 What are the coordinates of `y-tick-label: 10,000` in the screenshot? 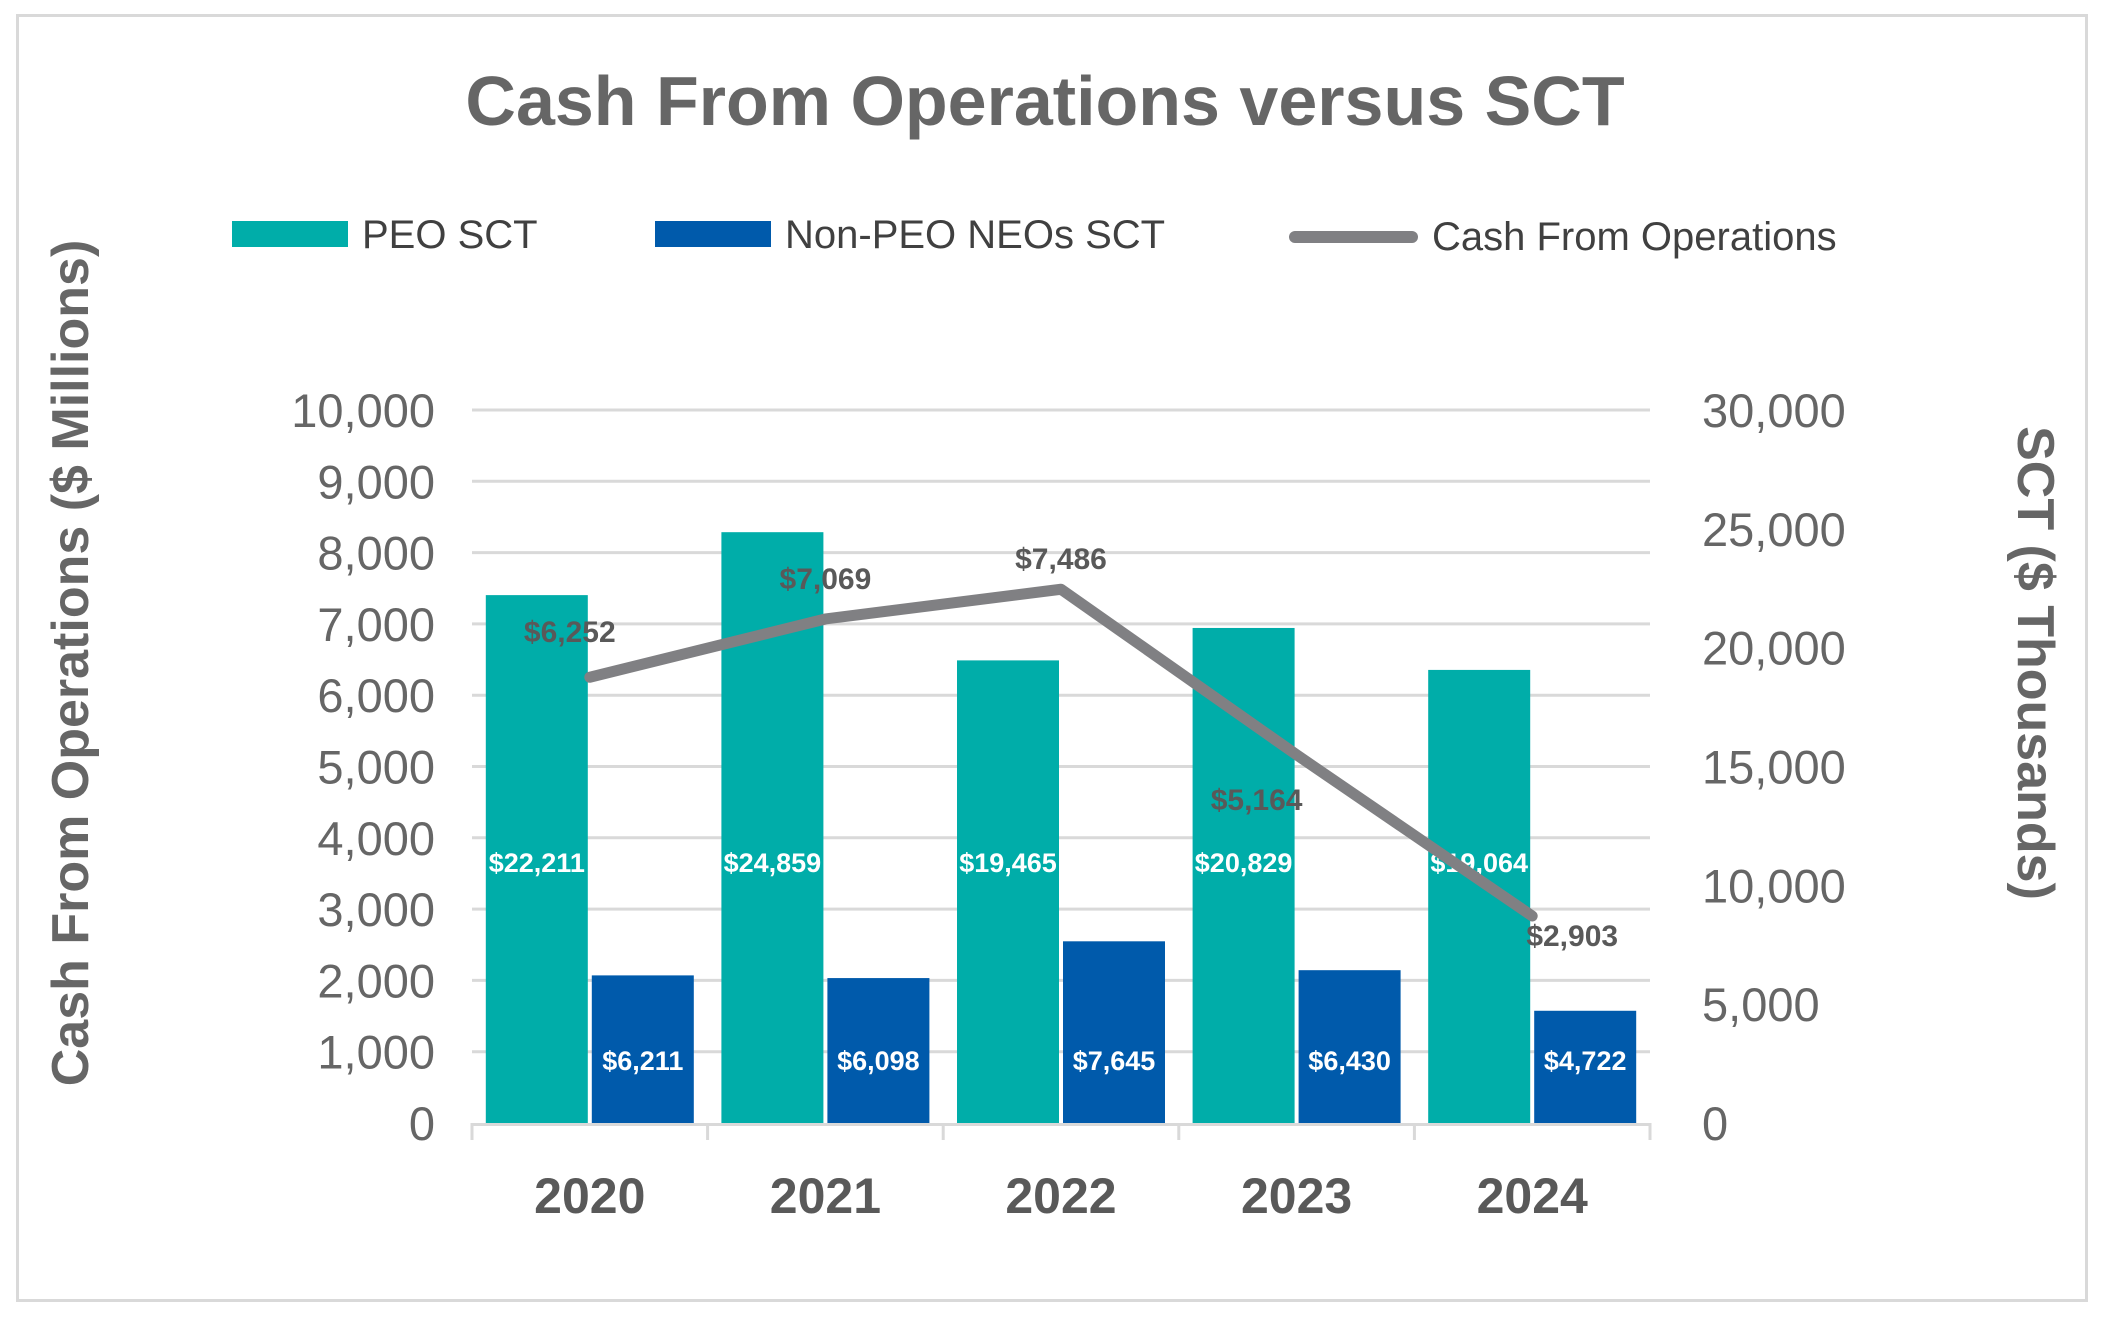 It's located at (363, 410).